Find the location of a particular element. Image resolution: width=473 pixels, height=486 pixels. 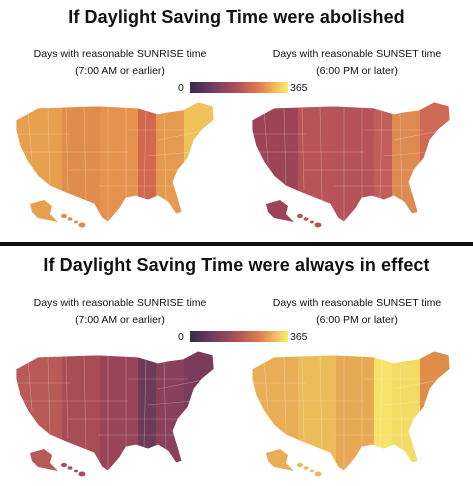

legend-max: 365 is located at coordinates (299, 88).